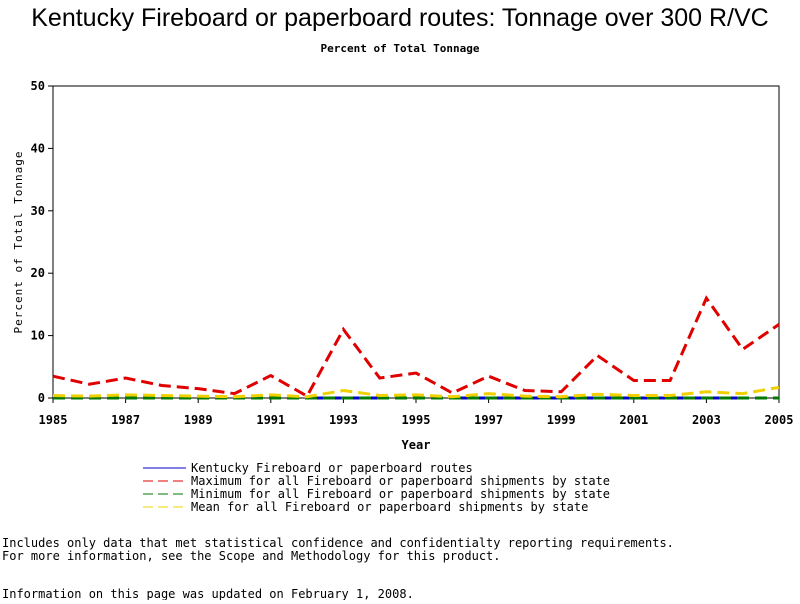 This screenshot has height=604, width=800. Describe the element at coordinates (38, 273) in the screenshot. I see `y-tick-label: 20` at that location.